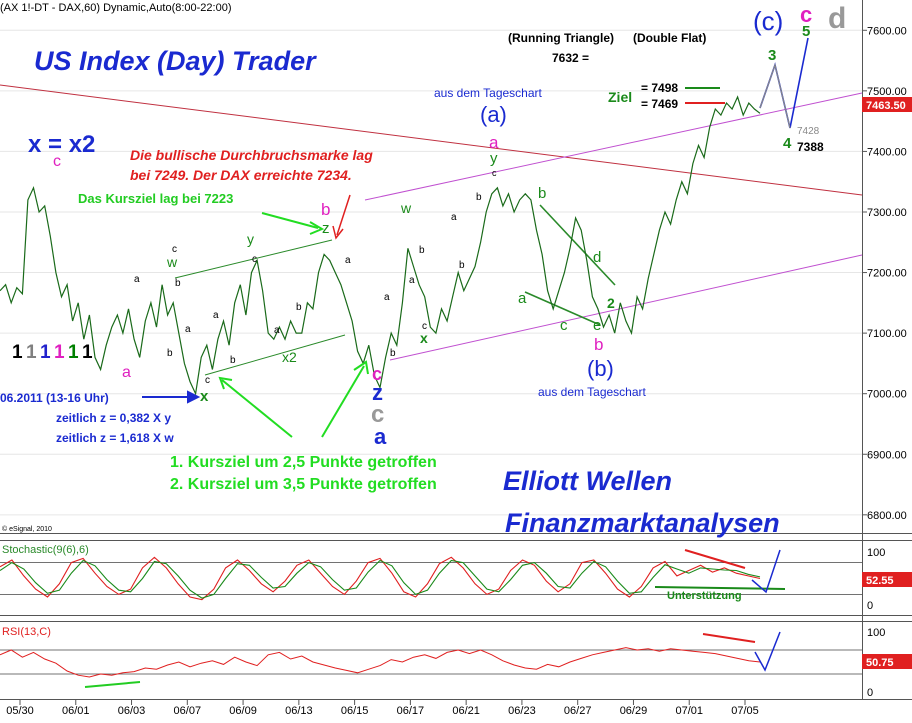  What do you see at coordinates (493, 114) in the screenshot?
I see `wave-label-paren-a: (a)` at bounding box center [493, 114].